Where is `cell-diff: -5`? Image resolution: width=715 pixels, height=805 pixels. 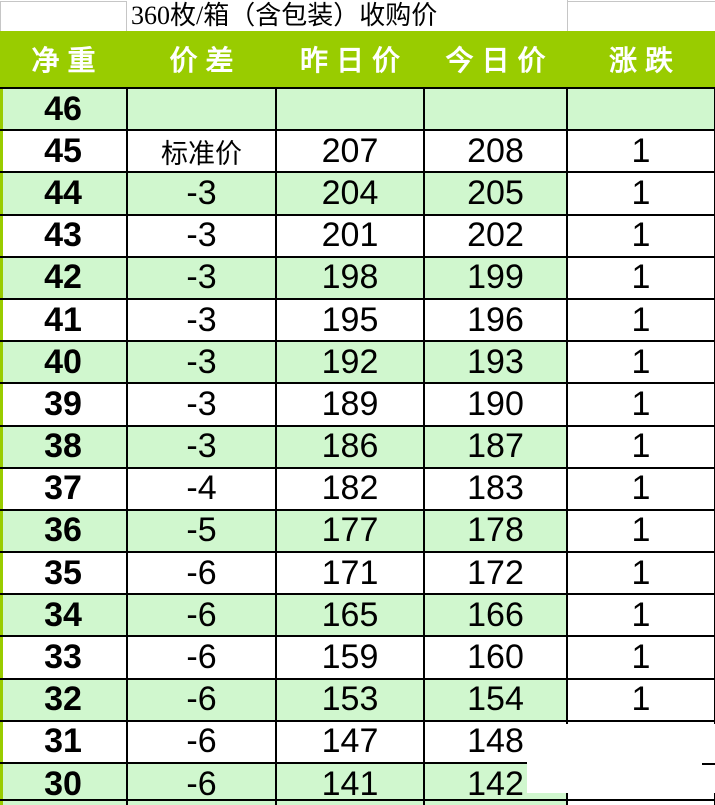 cell-diff: -5 is located at coordinates (201, 531).